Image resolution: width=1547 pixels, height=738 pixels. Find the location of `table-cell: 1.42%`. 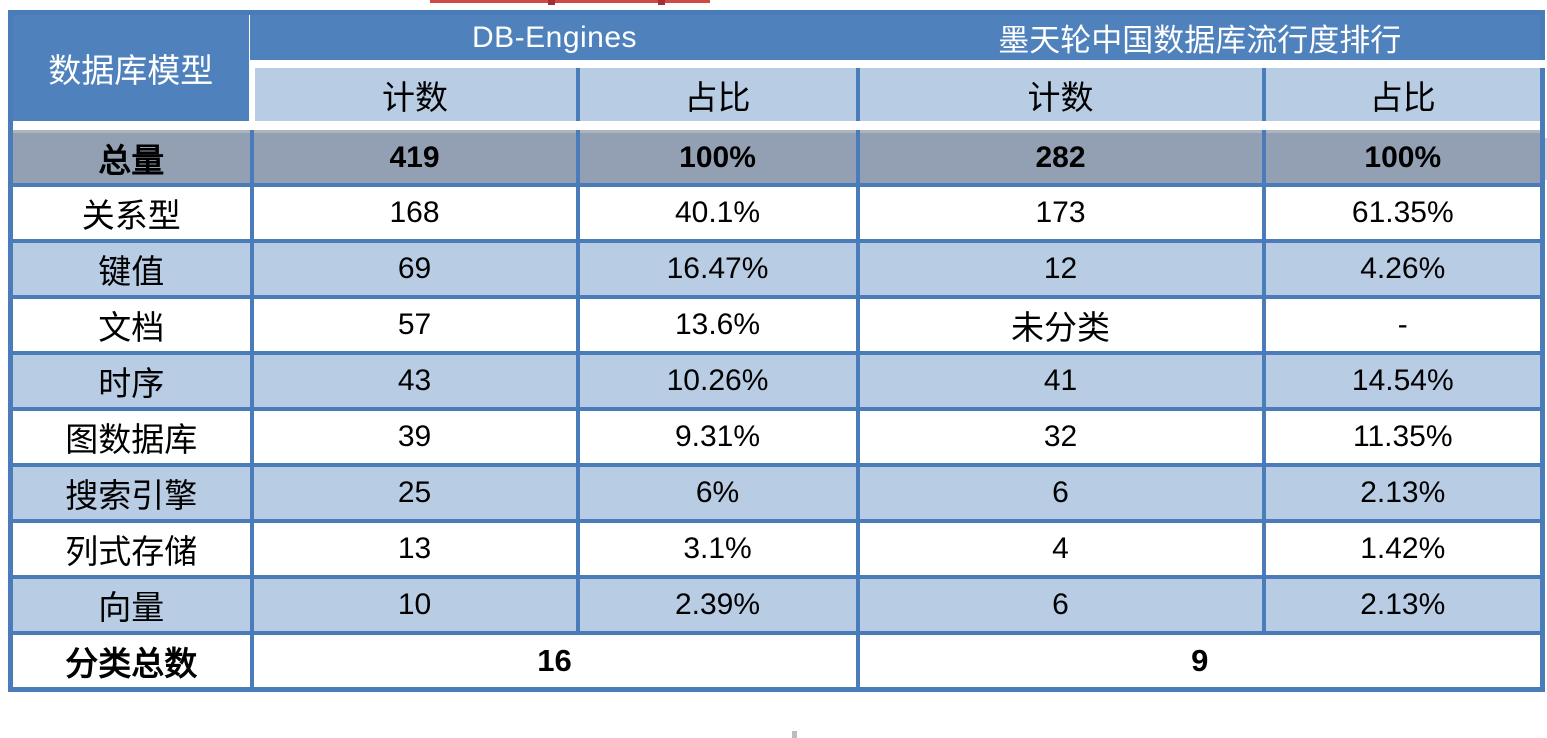

table-cell: 1.42% is located at coordinates (1403, 549).